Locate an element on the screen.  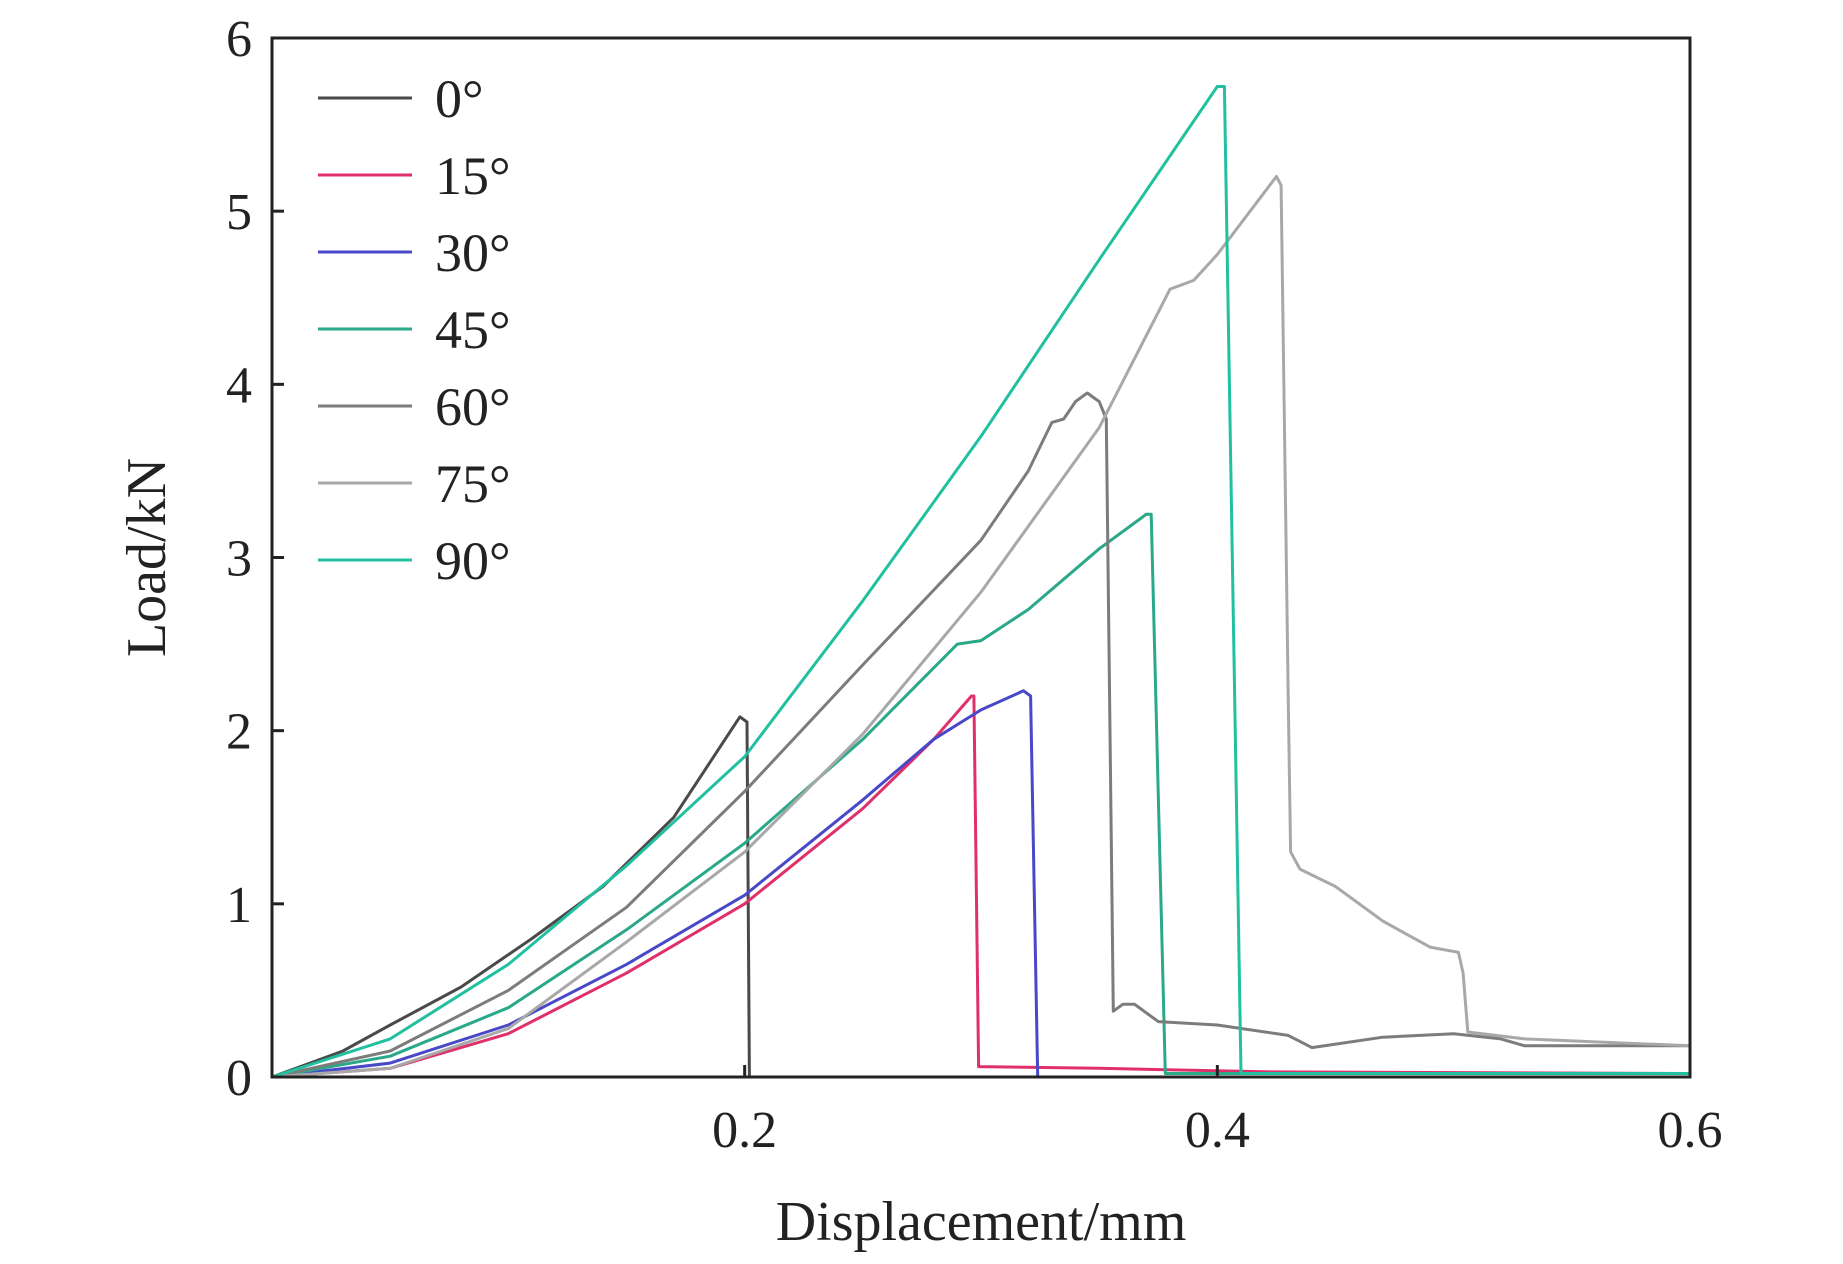
x-axis-label: Displacement/mm is located at coordinates (981, 1222).